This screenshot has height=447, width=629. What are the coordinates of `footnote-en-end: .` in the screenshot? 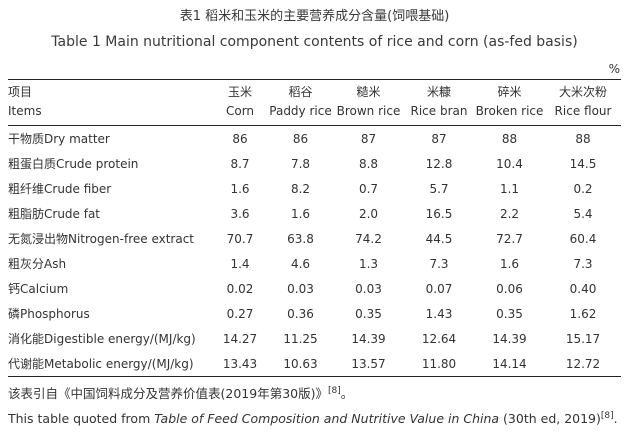 It's located at (615, 418).